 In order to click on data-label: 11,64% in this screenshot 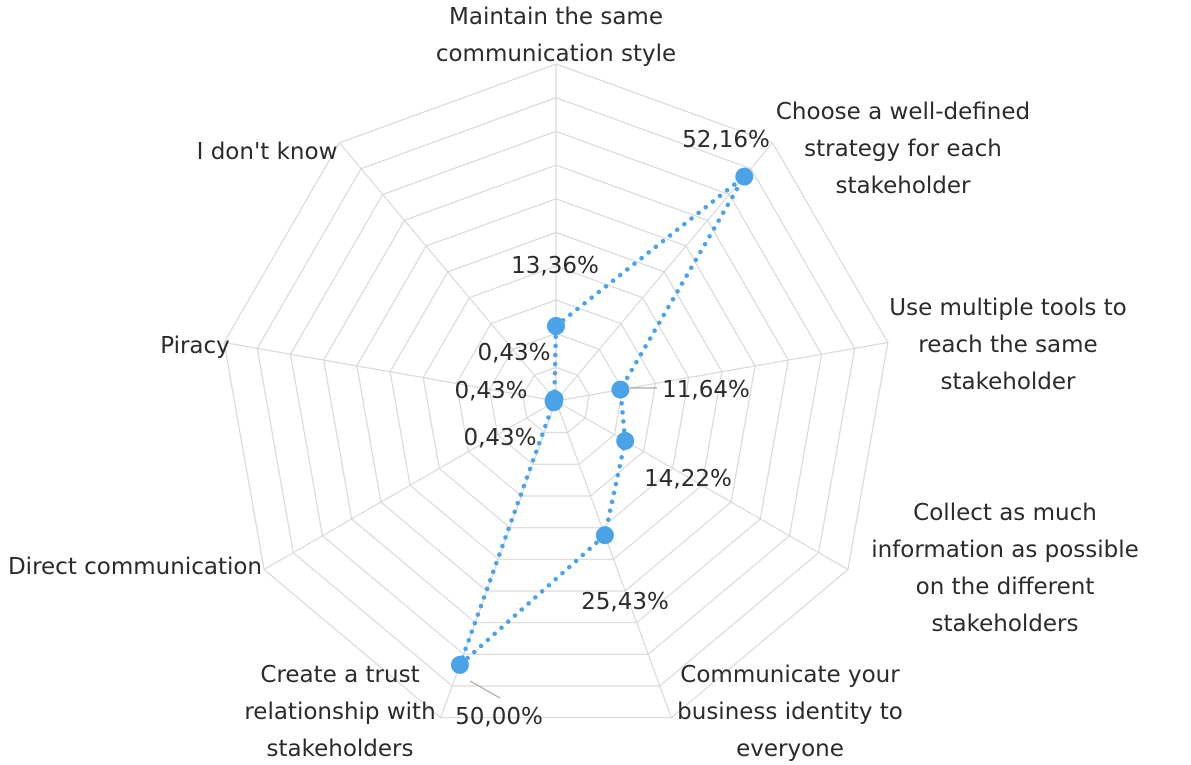, I will do `click(706, 390)`.